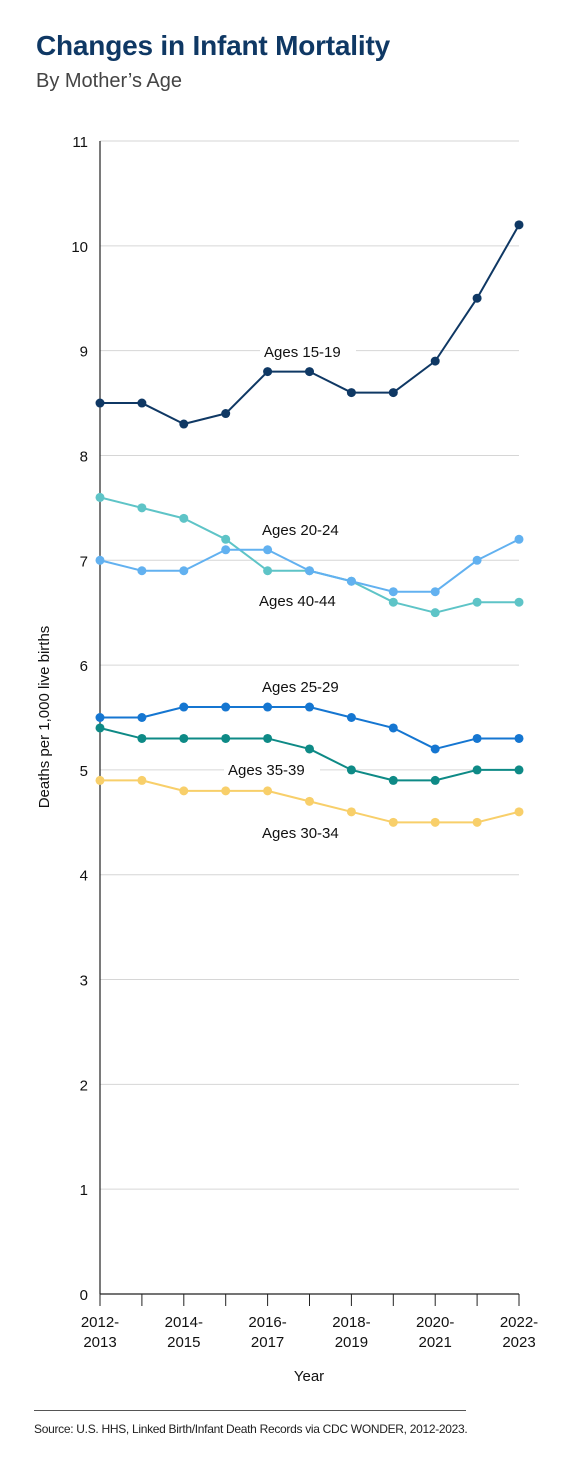 The width and height of the screenshot is (575, 1471). Describe the element at coordinates (351, 1332) in the screenshot. I see `x-tick-label: 2018- 2019` at that location.